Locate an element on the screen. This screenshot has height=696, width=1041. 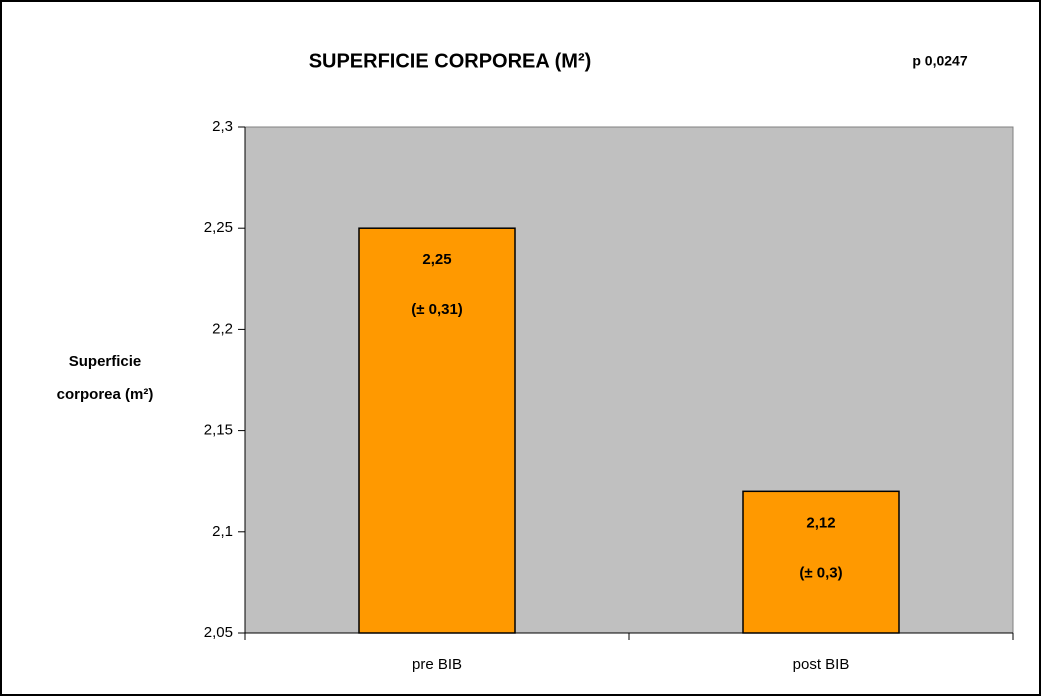
y-axis-label: Superficie is located at coordinates (105, 361).